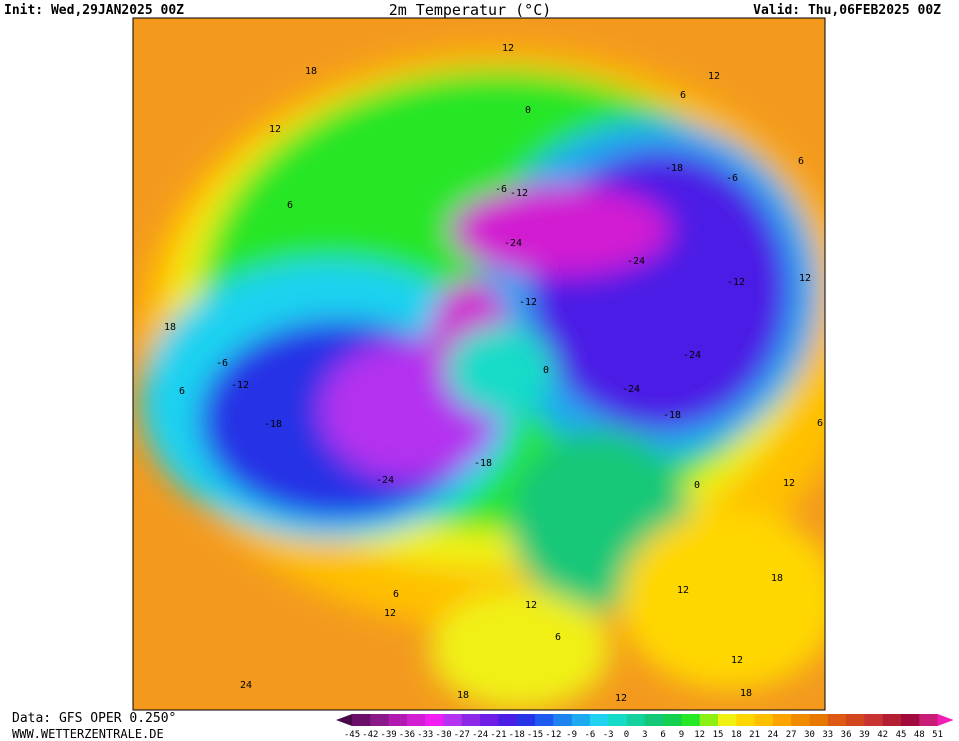  I want to click on colorbar-label: -18, so click(517, 735).